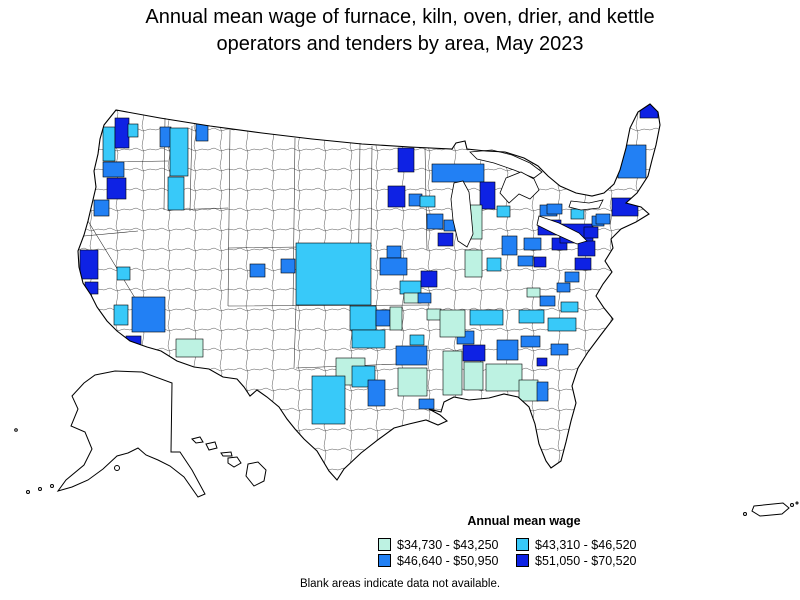 This screenshot has height=600, width=800. I want to click on legend-label-range-1: $34,730 - $43,250, so click(448, 544).